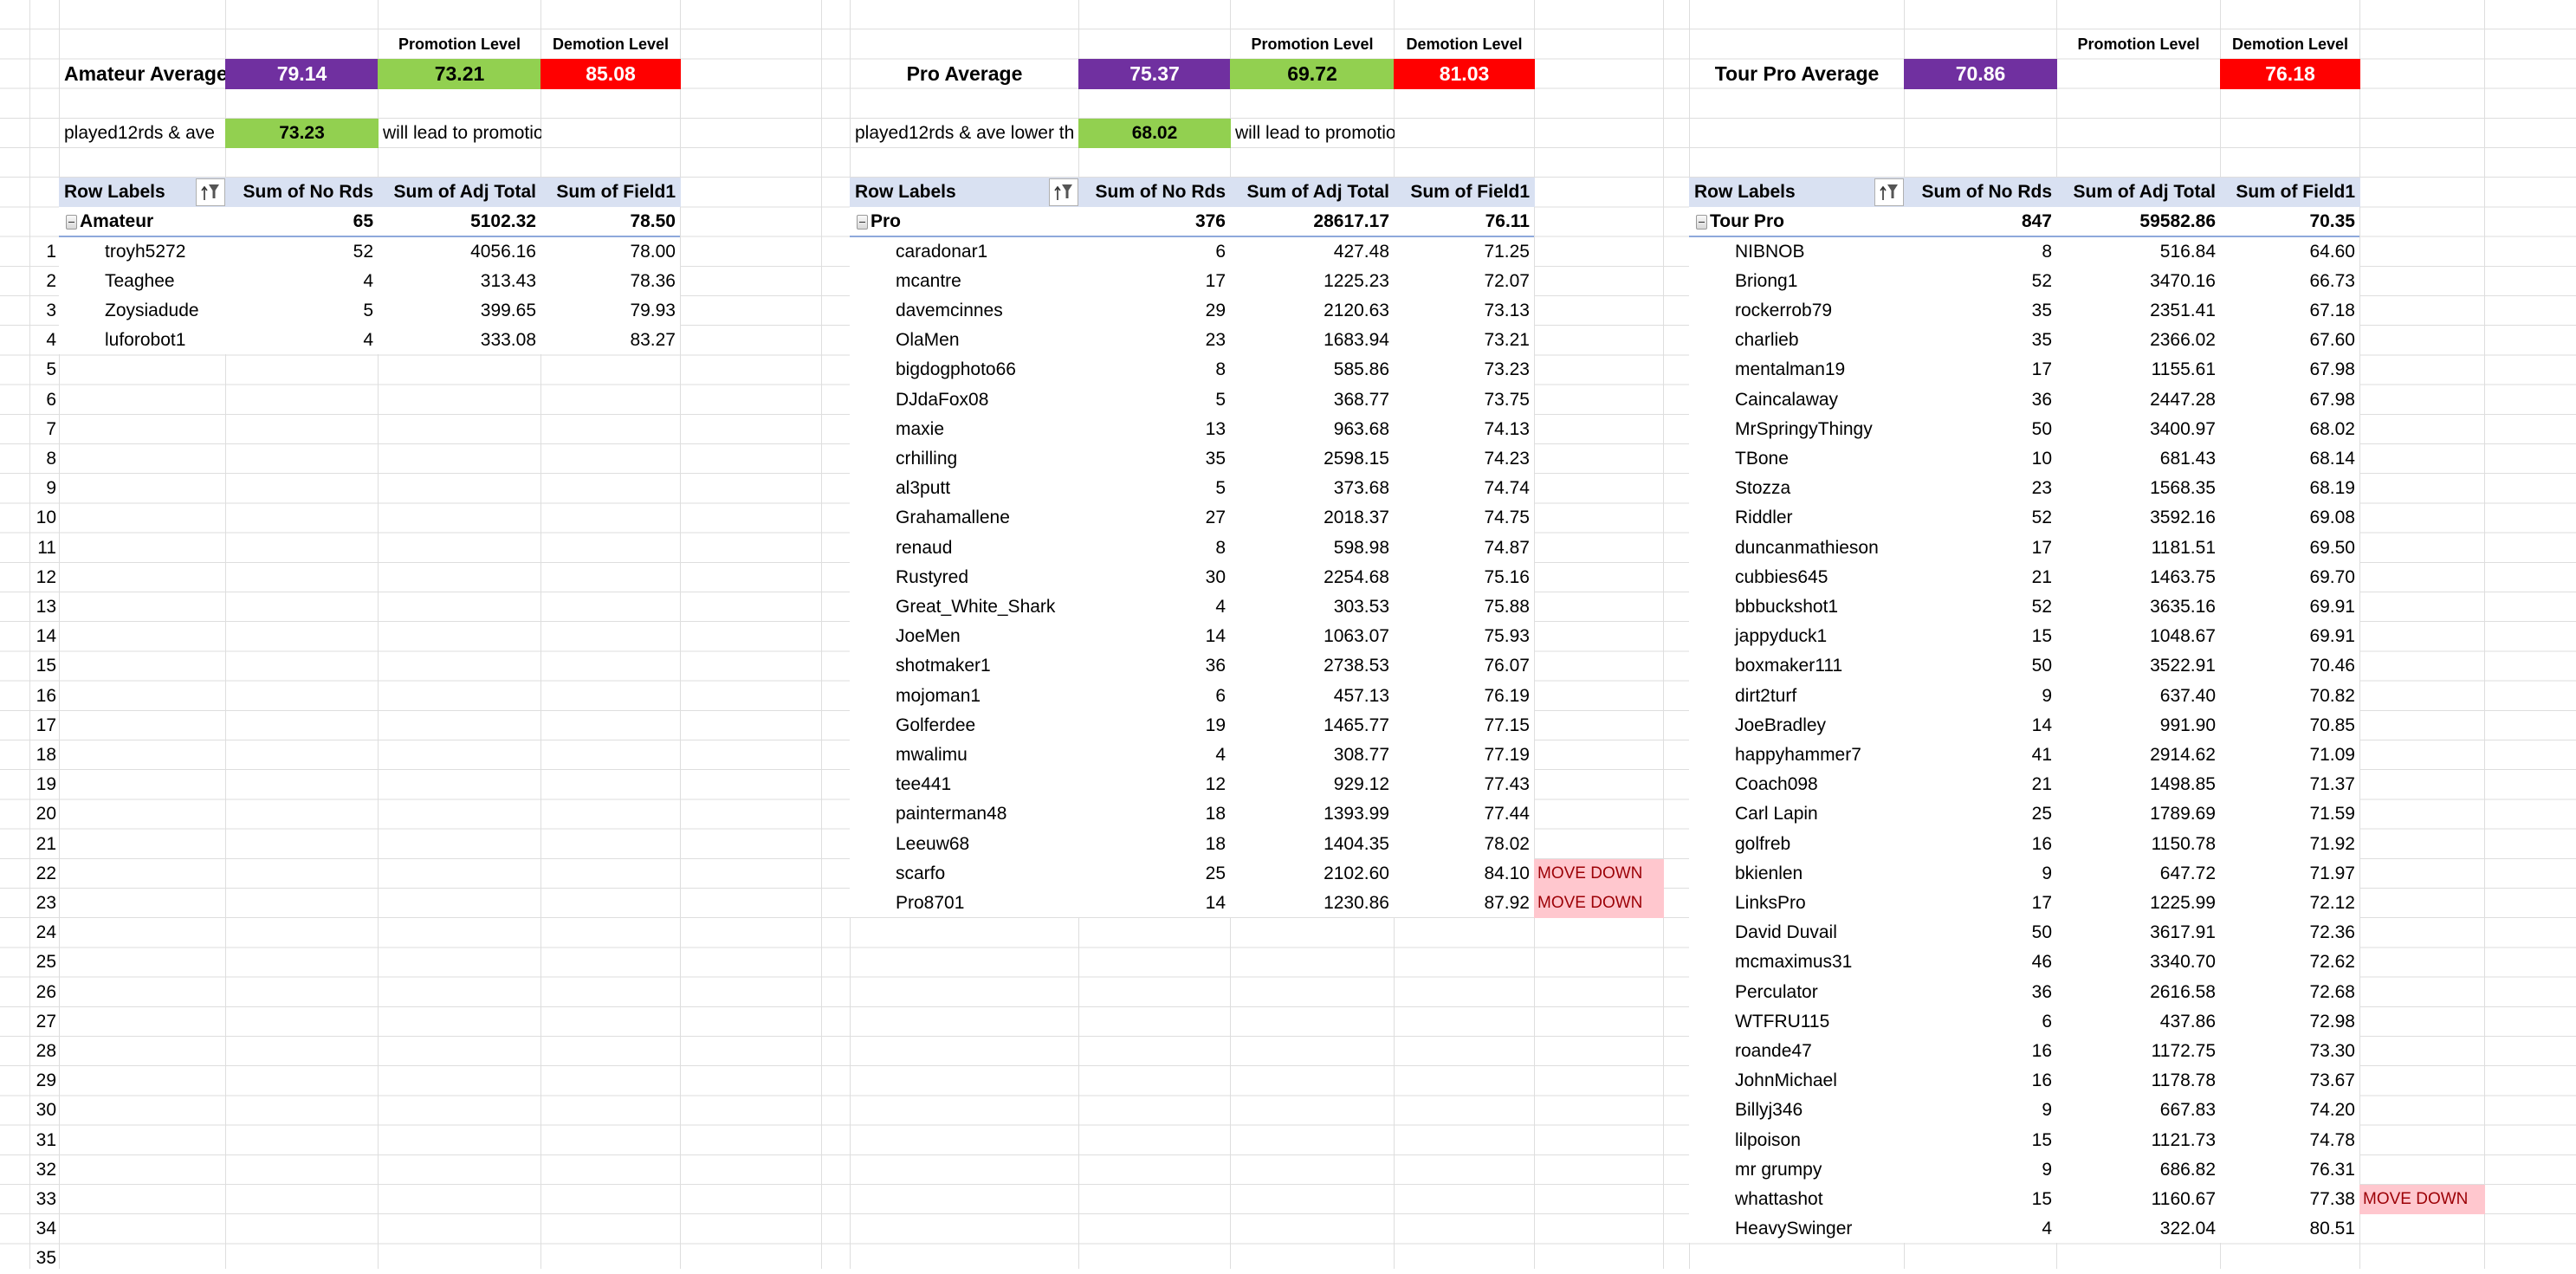  I want to click on player-name: LinksPro, so click(1770, 903).